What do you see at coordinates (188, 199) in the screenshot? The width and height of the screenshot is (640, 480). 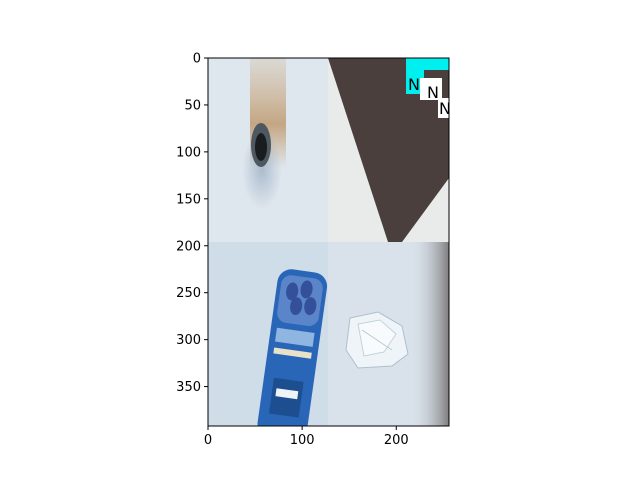 I see `y-tick-label: 150` at bounding box center [188, 199].